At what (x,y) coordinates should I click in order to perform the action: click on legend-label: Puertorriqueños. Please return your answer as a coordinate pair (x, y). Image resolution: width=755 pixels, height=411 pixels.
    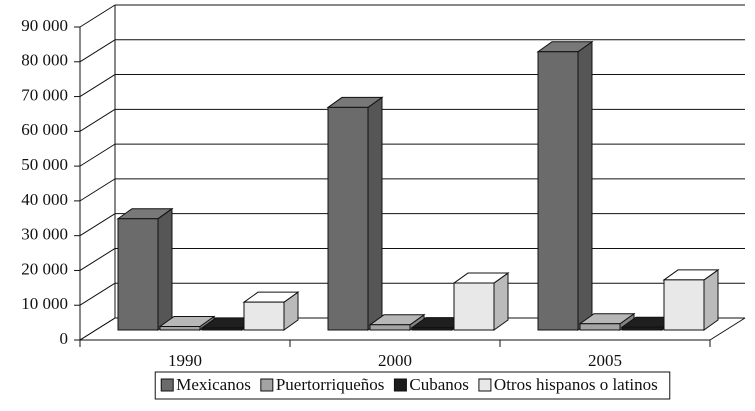
    Looking at the image, I should click on (330, 384).